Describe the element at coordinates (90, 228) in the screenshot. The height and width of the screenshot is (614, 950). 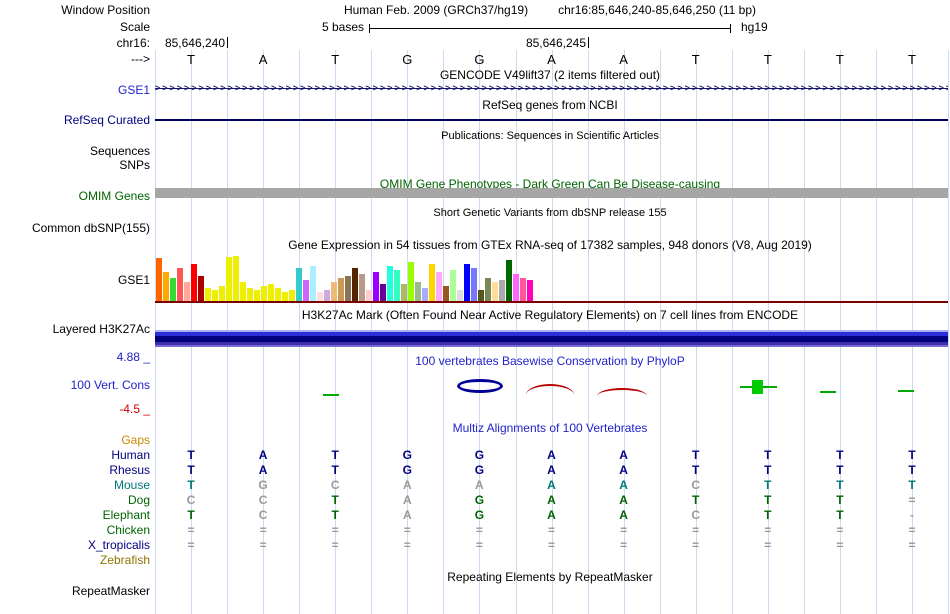
I see `dbsnp-label: Common dbSNP(155)` at that location.